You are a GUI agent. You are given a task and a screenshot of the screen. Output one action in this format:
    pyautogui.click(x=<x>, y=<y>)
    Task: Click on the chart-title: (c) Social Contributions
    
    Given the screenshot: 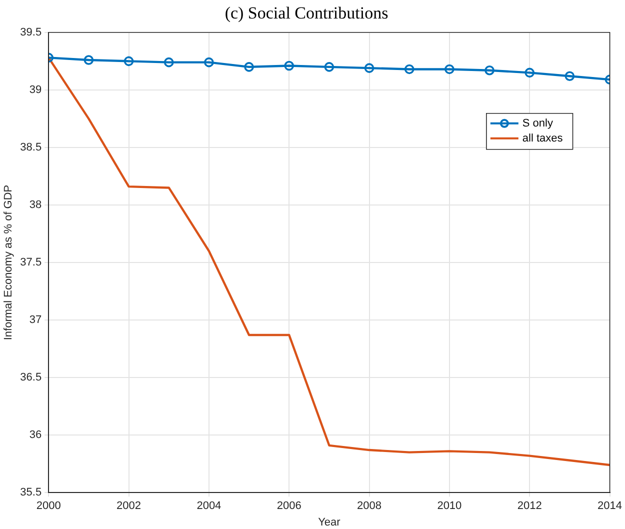 What is the action you would take?
    pyautogui.click(x=306, y=13)
    